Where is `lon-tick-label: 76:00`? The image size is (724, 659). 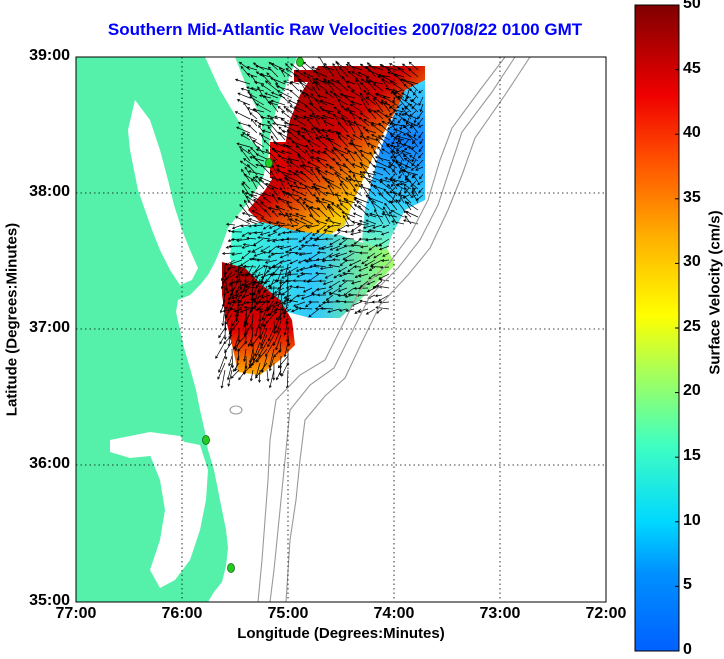
lon-tick-label: 76:00 is located at coordinates (182, 613).